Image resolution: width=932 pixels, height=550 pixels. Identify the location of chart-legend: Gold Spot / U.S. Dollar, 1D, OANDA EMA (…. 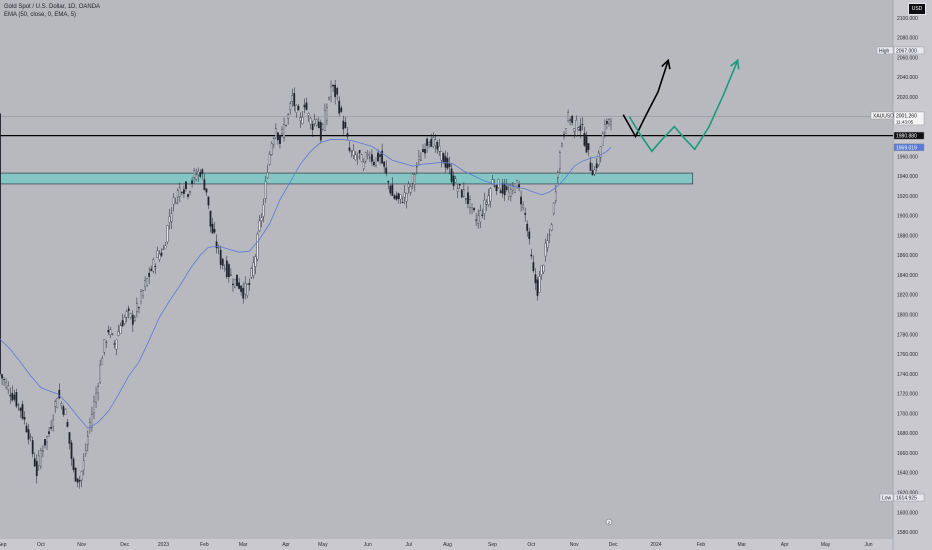
(52, 11).